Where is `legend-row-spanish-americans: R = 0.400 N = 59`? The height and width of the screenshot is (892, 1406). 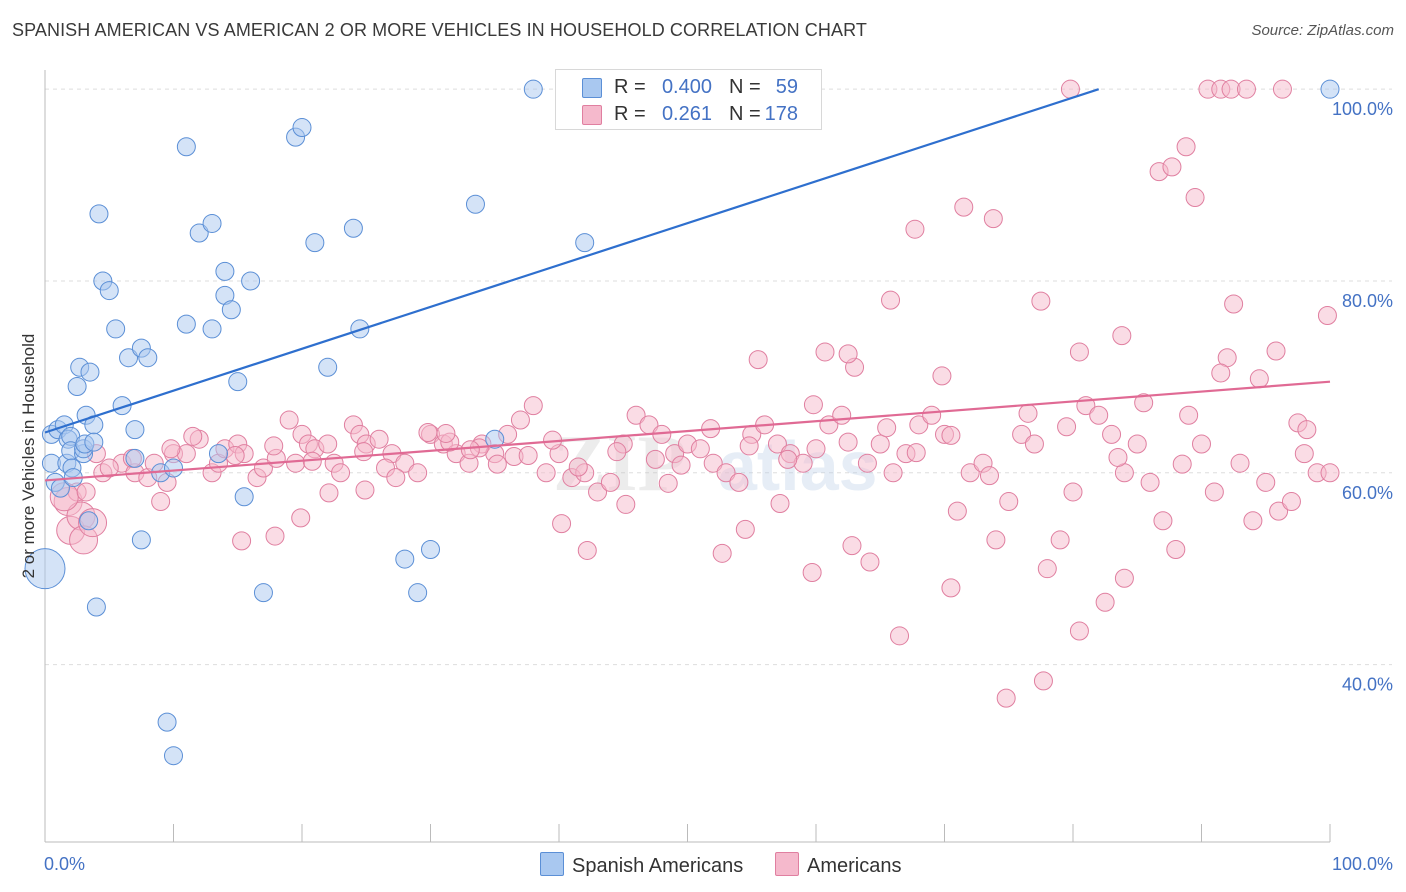
legend-row-spanish-americans: R = 0.400 N = 59 is located at coordinates (688, 88).